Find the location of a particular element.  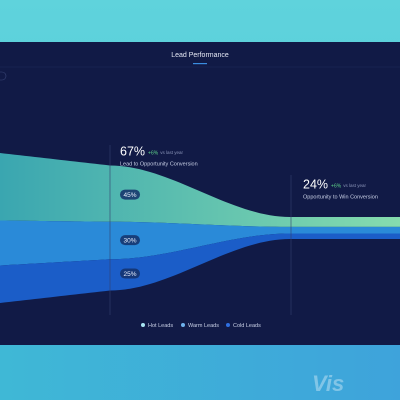

stage-name: Opportunity to Win Conversion is located at coordinates (340, 197).